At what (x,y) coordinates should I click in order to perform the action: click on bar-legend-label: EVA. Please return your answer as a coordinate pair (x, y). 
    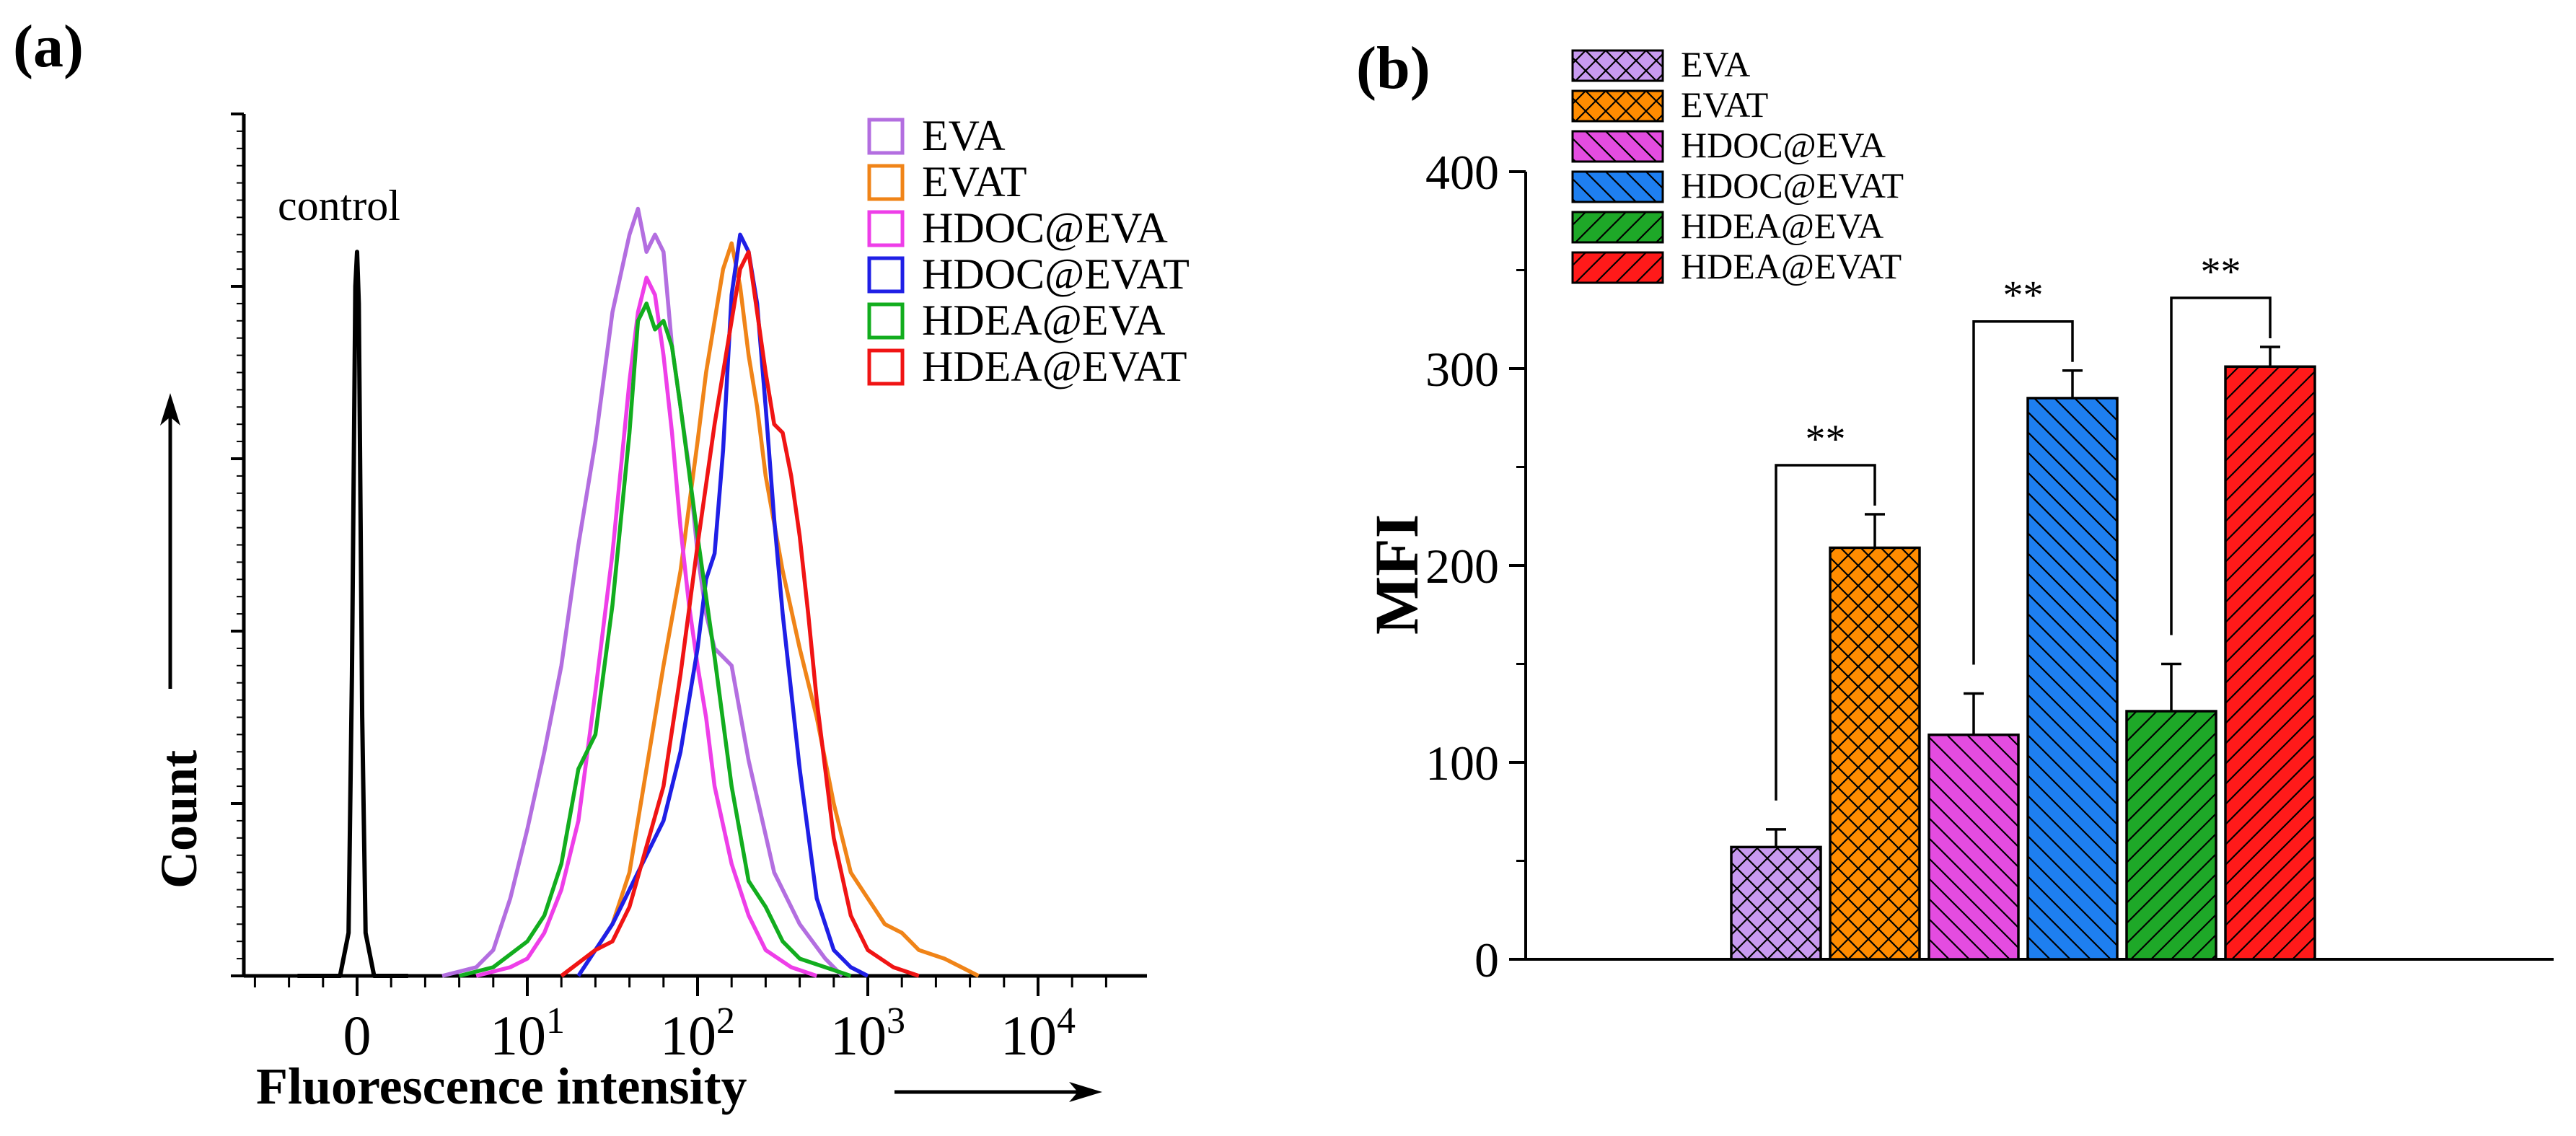
    Looking at the image, I should click on (1715, 64).